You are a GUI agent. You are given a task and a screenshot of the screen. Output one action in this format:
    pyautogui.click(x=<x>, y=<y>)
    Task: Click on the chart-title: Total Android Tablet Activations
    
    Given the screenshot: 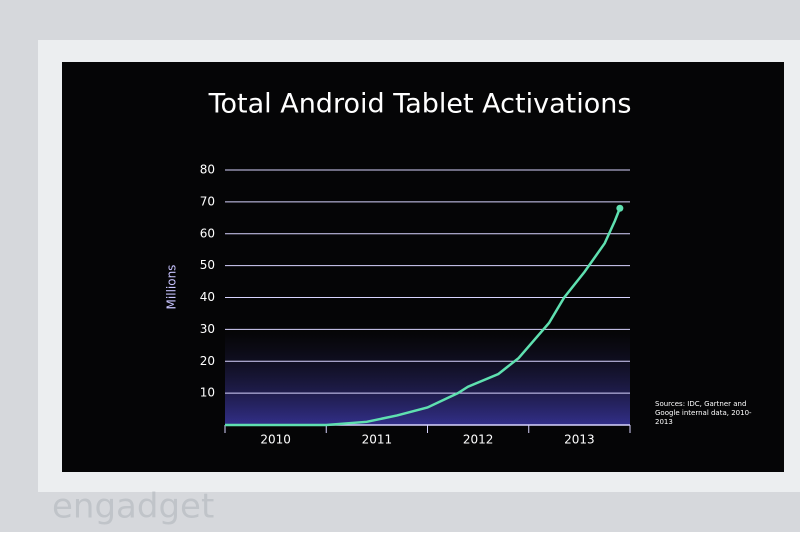 What is the action you would take?
    pyautogui.click(x=420, y=104)
    